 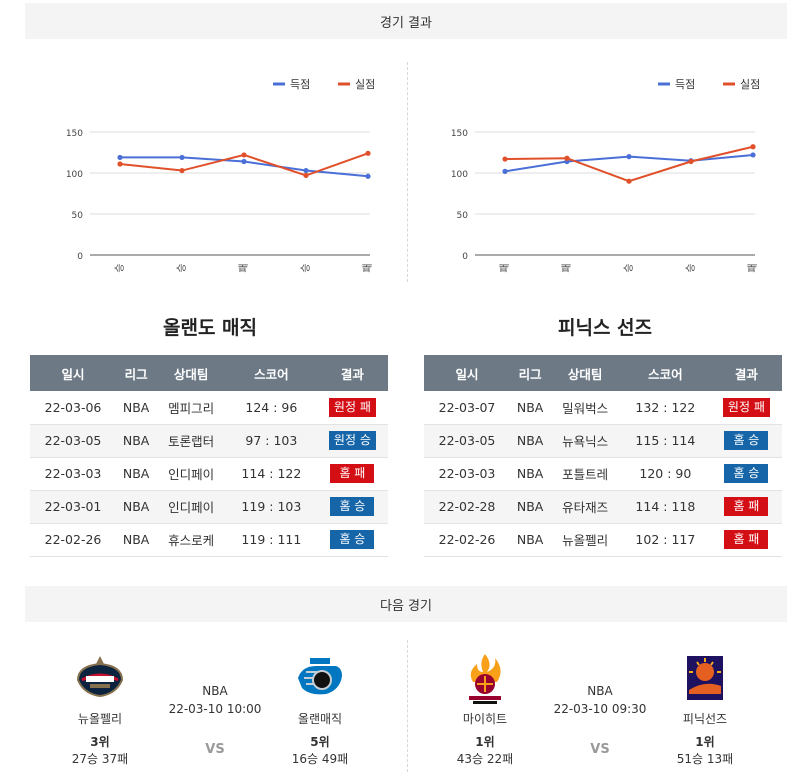 I want to click on table-row: 22-03-03 NBA 인디페이 114 : 122 홈 패, so click(x=209, y=474).